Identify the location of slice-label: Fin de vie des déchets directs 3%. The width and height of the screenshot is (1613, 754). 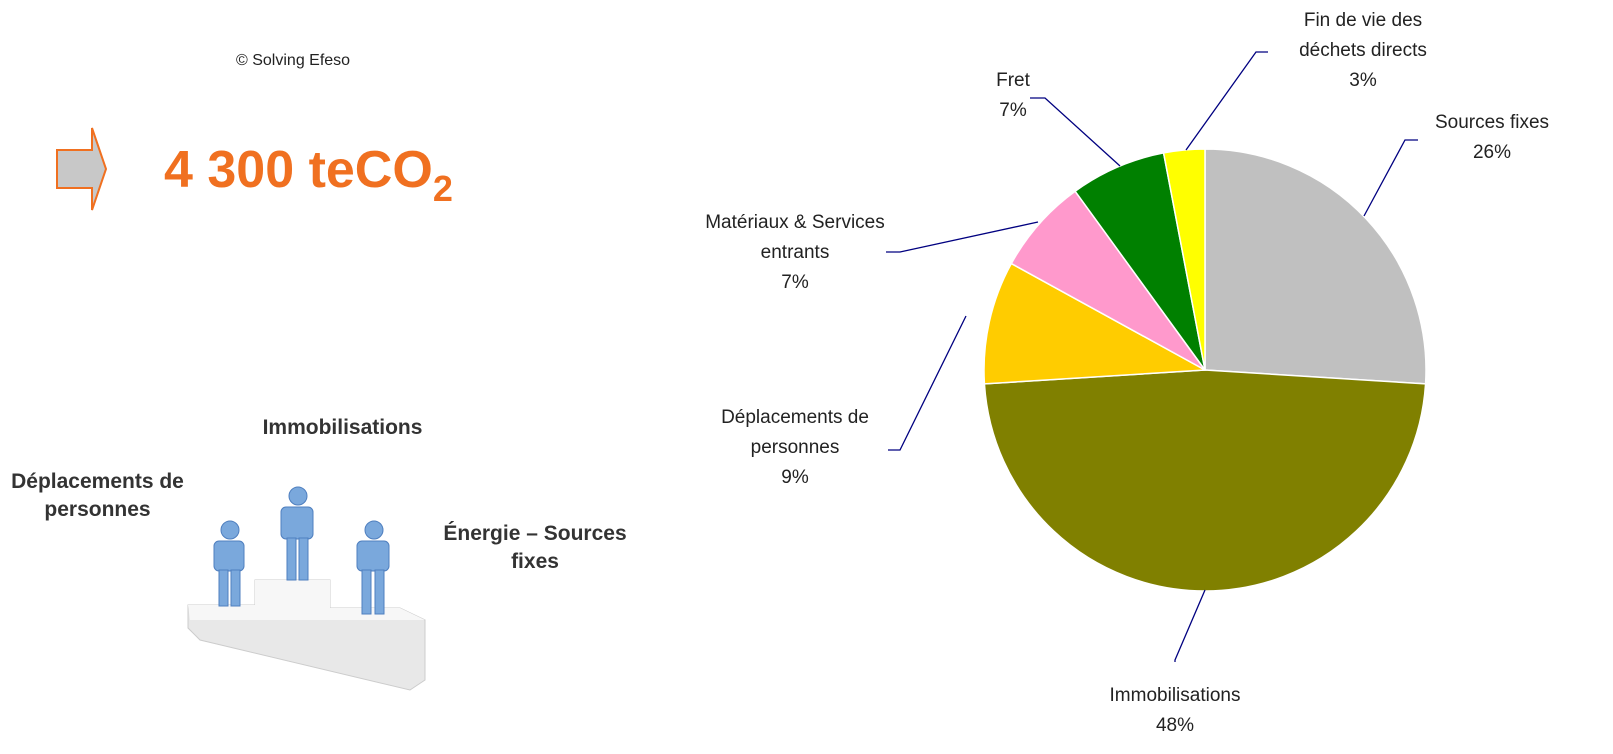
(1363, 51).